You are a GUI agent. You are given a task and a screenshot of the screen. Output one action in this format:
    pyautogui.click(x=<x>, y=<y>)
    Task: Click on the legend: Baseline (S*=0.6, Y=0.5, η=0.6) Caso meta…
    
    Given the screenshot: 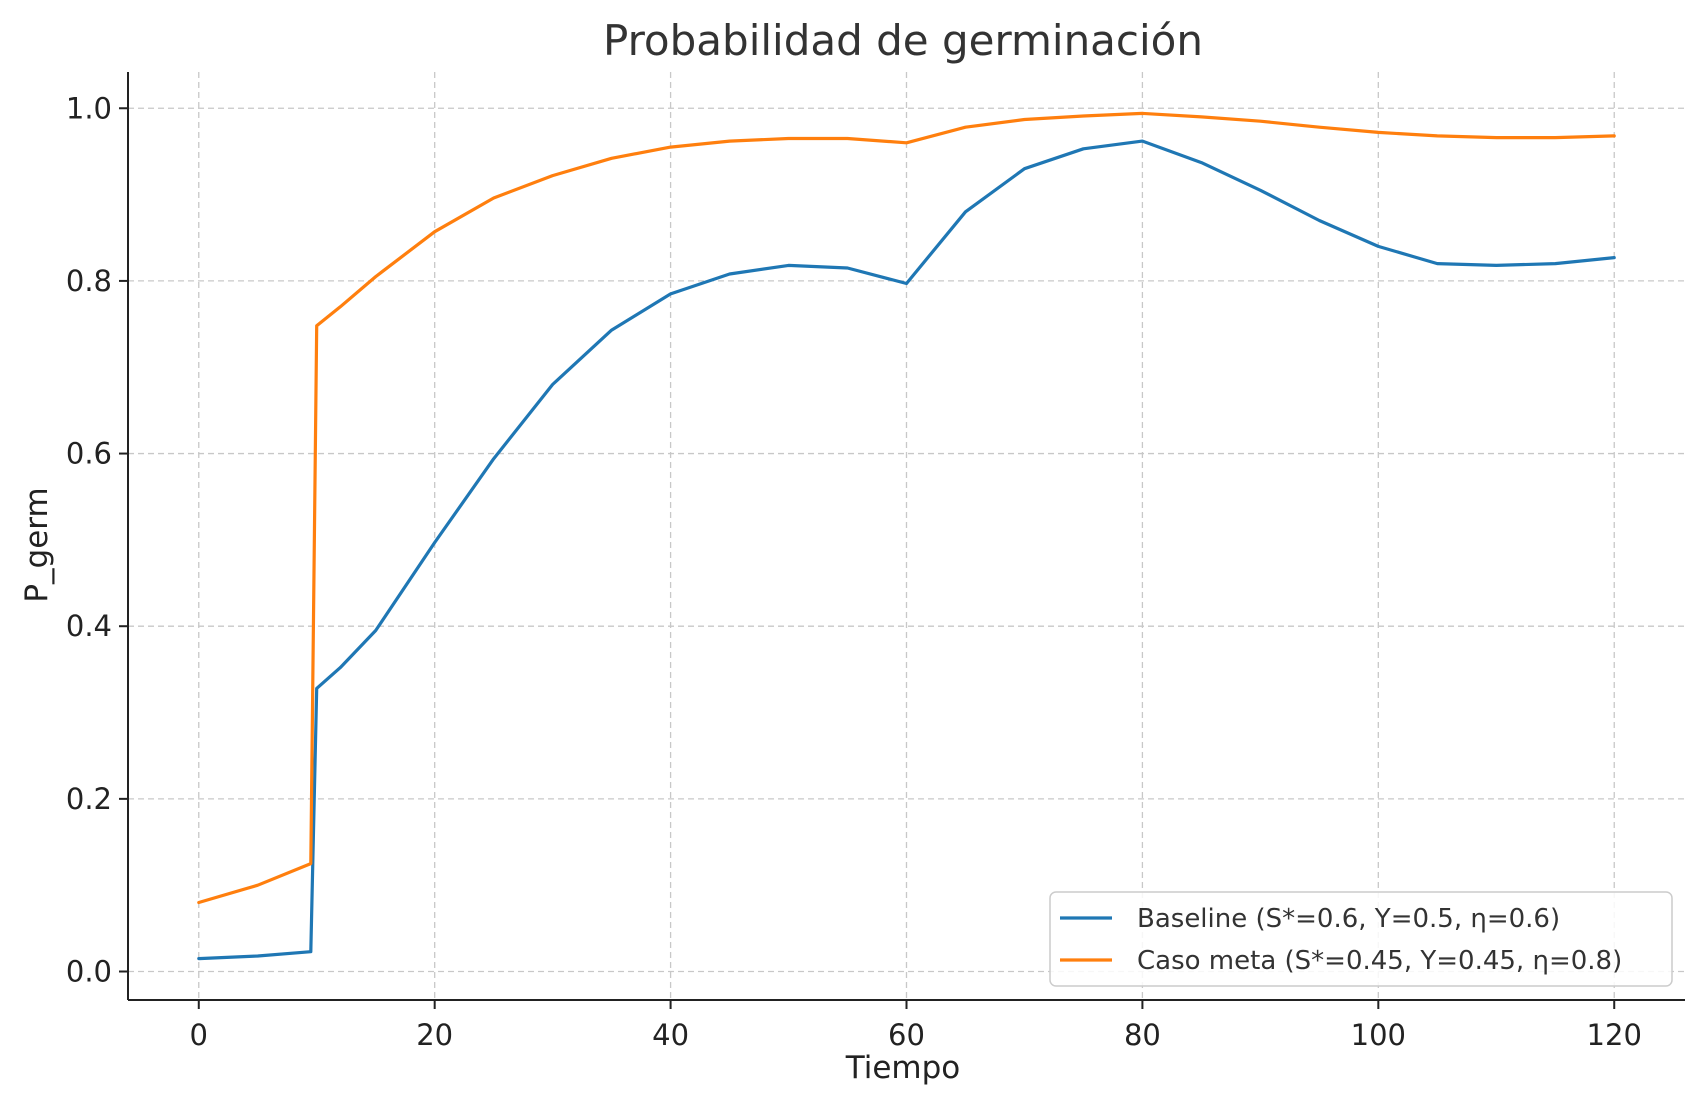 What is the action you would take?
    pyautogui.click(x=1361, y=939)
    